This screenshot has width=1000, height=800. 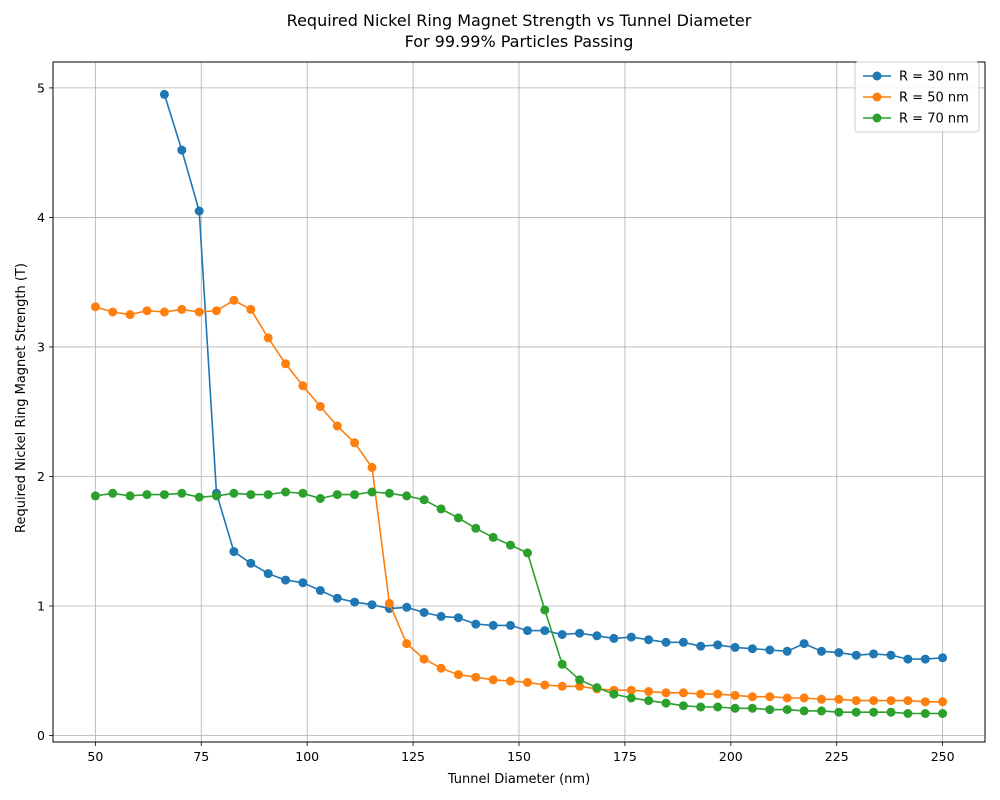 What do you see at coordinates (519, 41) in the screenshot?
I see `chart-subtitle: For 99.99% Particles Passing` at bounding box center [519, 41].